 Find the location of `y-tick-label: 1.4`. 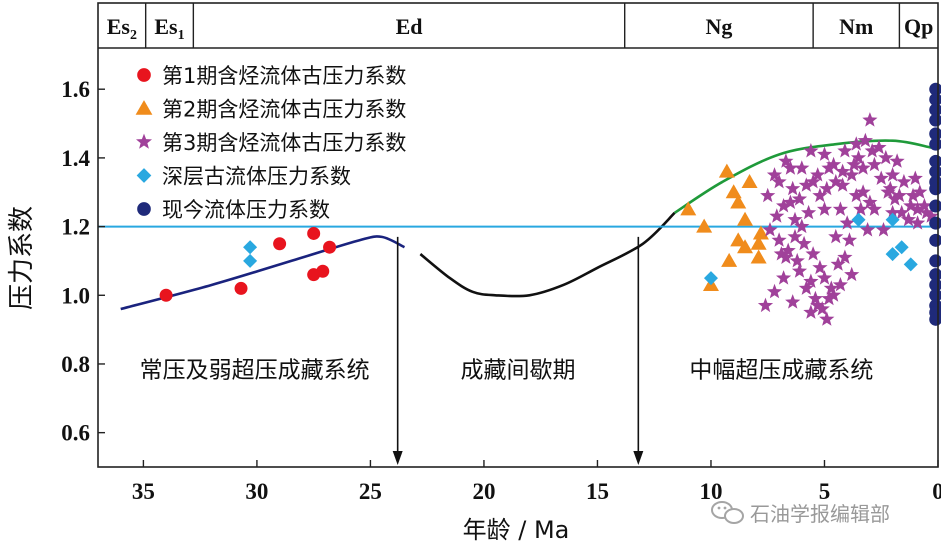

y-tick-label: 1.4 is located at coordinates (75, 158).